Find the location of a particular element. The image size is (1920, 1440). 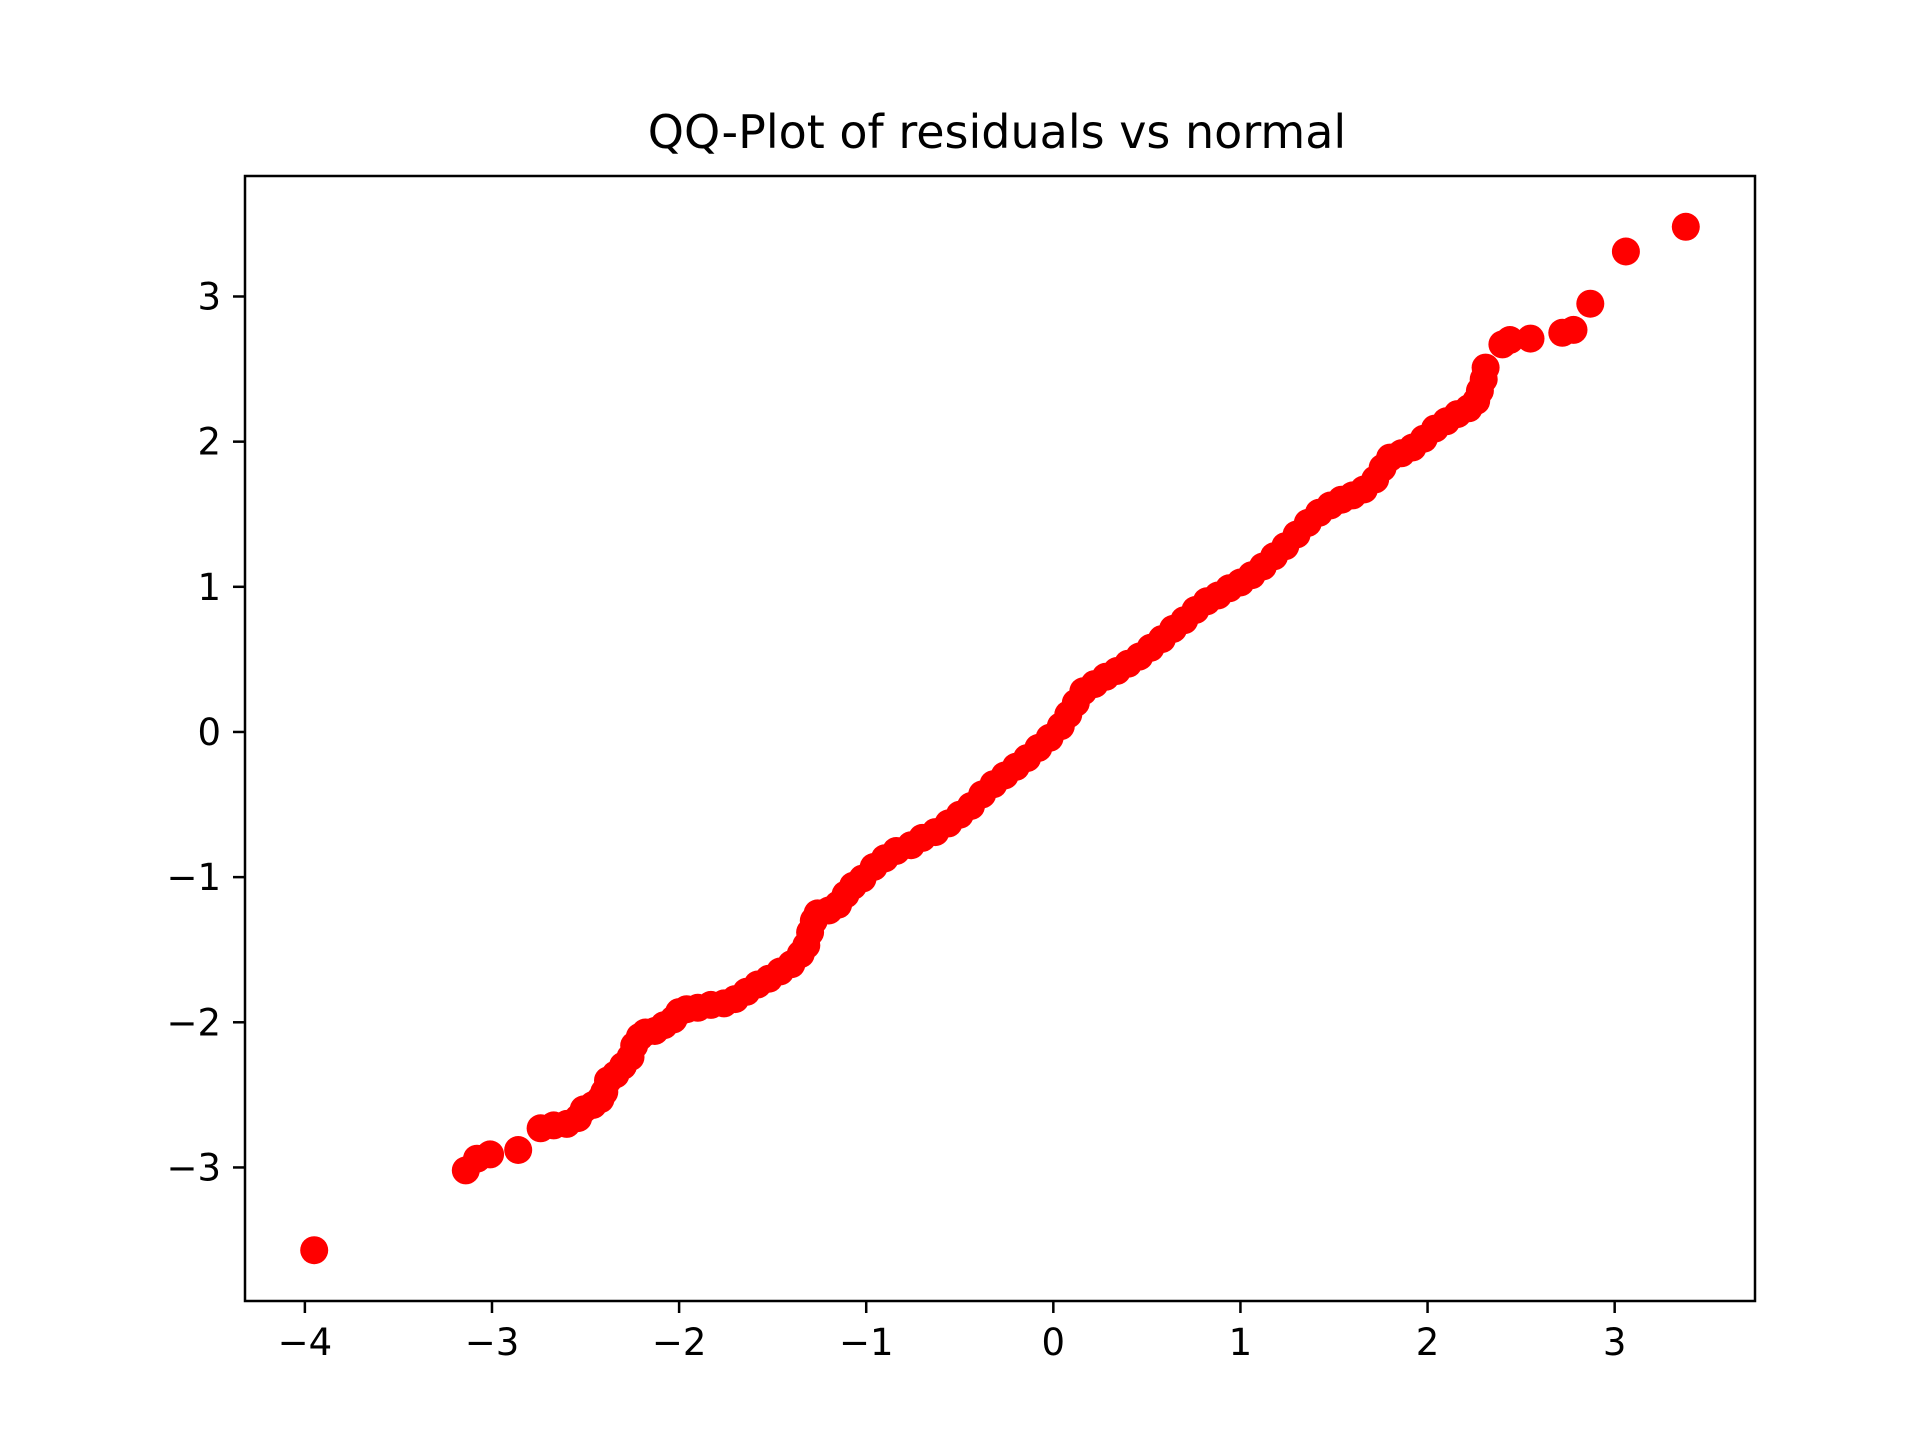

y-tick-label: −1 is located at coordinates (193, 877).